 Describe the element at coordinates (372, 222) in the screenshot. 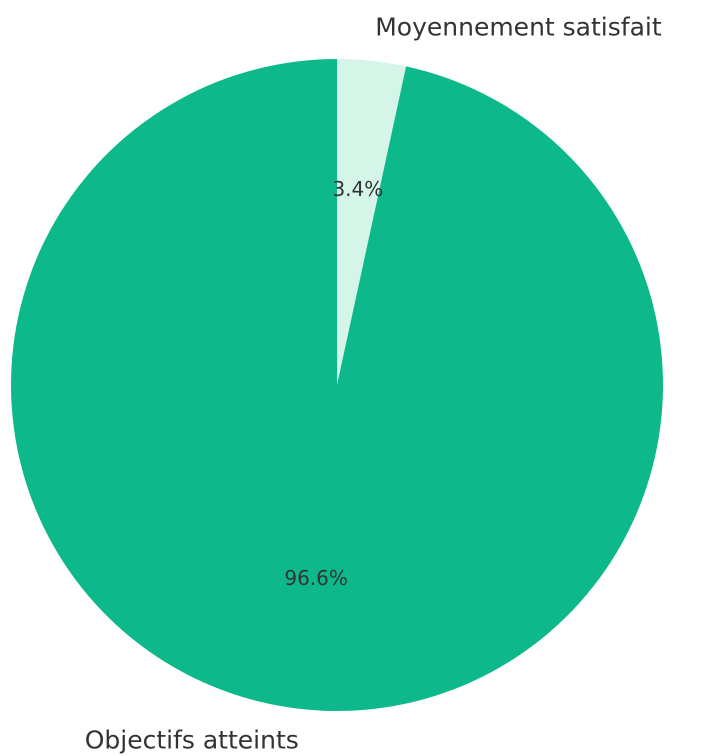

I see `pie-slice-moyennement-satisfait` at that location.